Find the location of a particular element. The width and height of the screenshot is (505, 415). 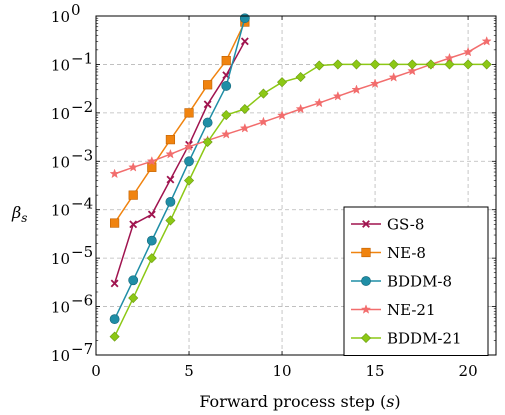

legend-item-bddm-21: BDDM-21 is located at coordinates (406, 339).